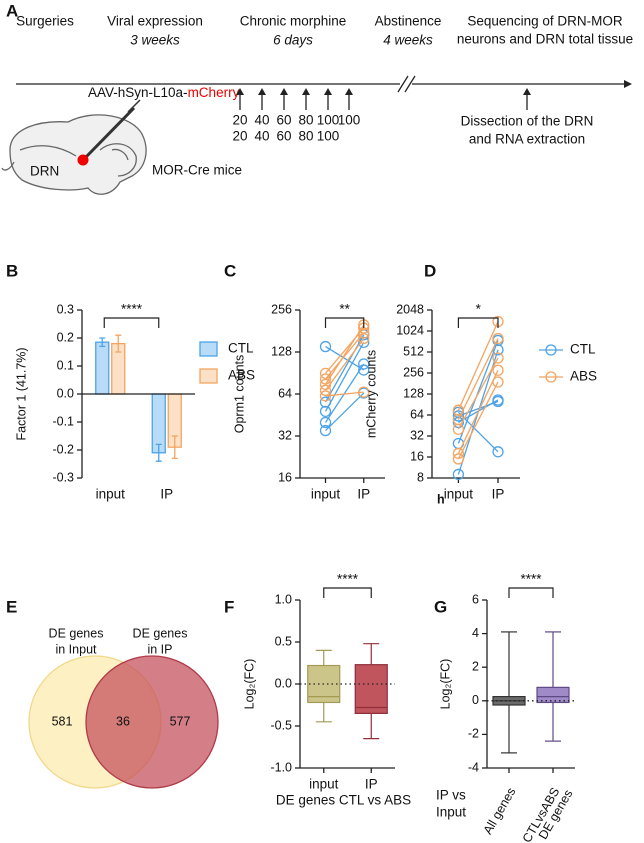 This screenshot has height=843, width=644. What do you see at coordinates (441, 499) in the screenshot?
I see `footnote: h` at bounding box center [441, 499].